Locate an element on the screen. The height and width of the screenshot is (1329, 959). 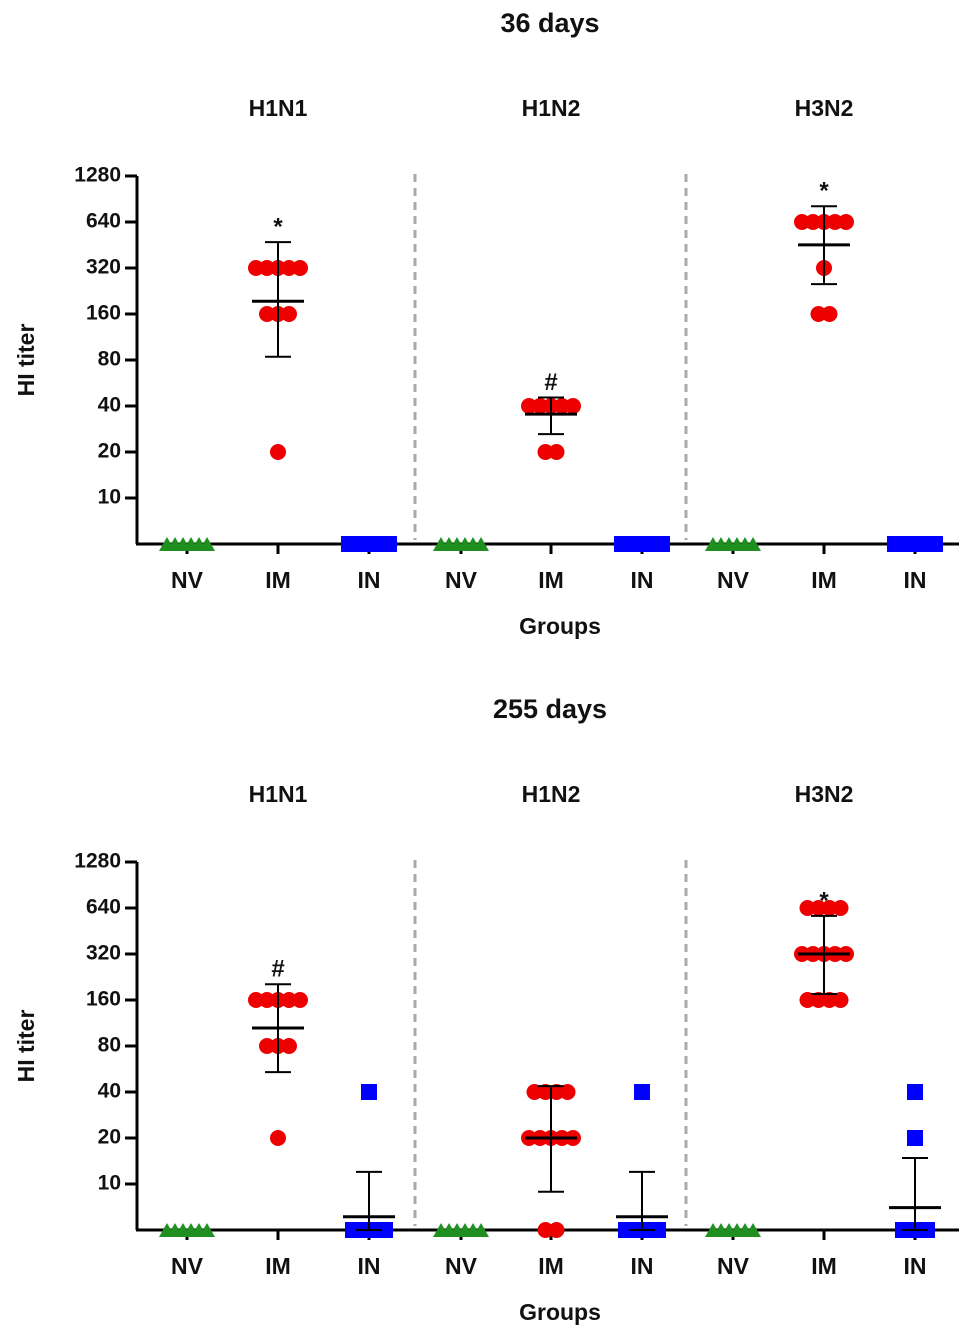
panel-title: 36 days is located at coordinates (549, 23).